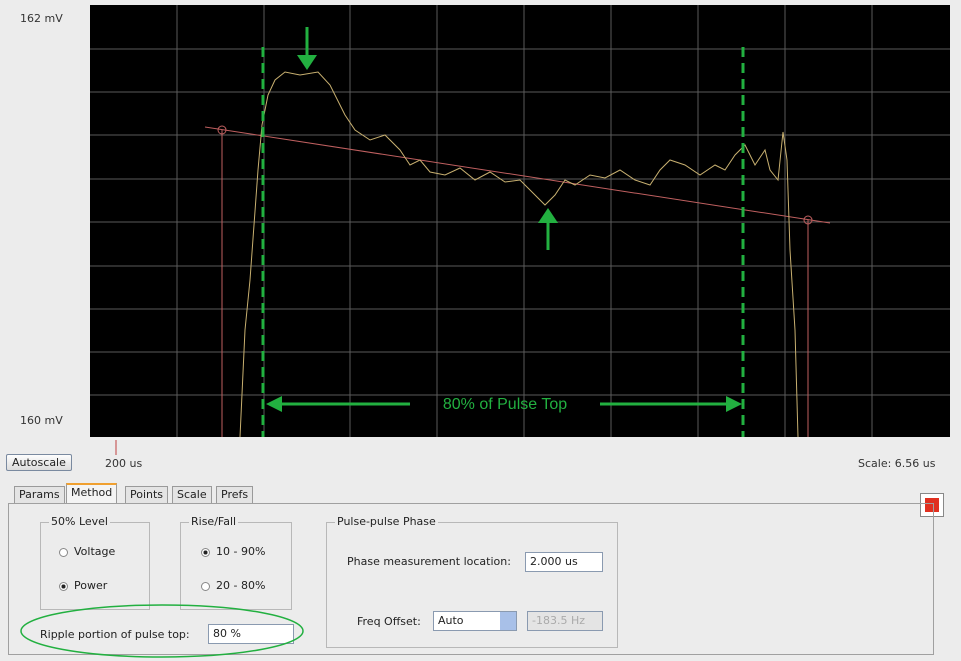 This screenshot has height=661, width=961. What do you see at coordinates (95, 551) in the screenshot?
I see `option-label: Voltage` at bounding box center [95, 551].